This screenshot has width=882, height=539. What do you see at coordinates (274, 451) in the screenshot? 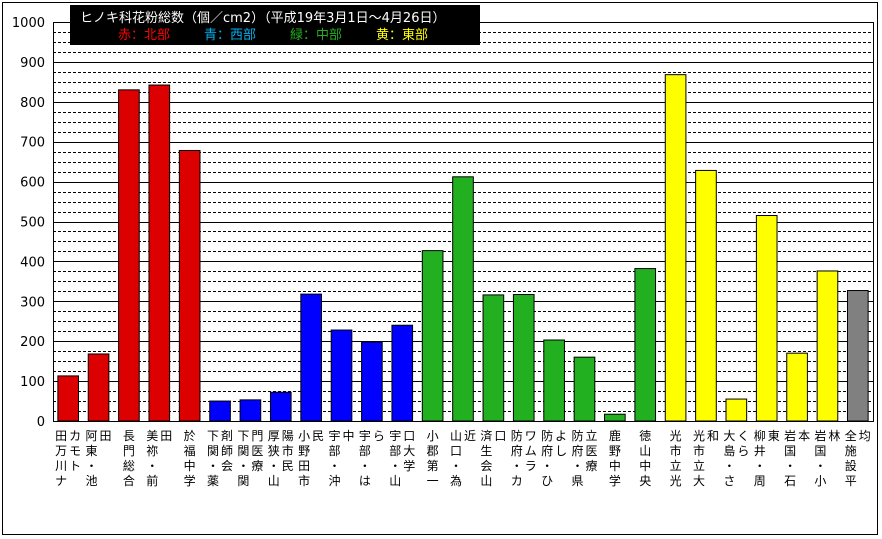
I see `svg-text: 狭` at bounding box center [274, 451].